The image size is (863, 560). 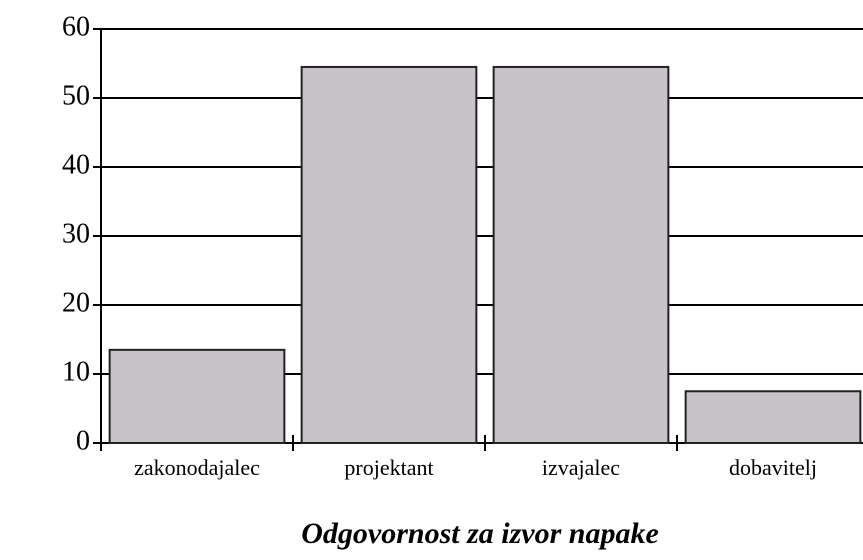 I want to click on x-tick-label: izvajalec, so click(x=581, y=467).